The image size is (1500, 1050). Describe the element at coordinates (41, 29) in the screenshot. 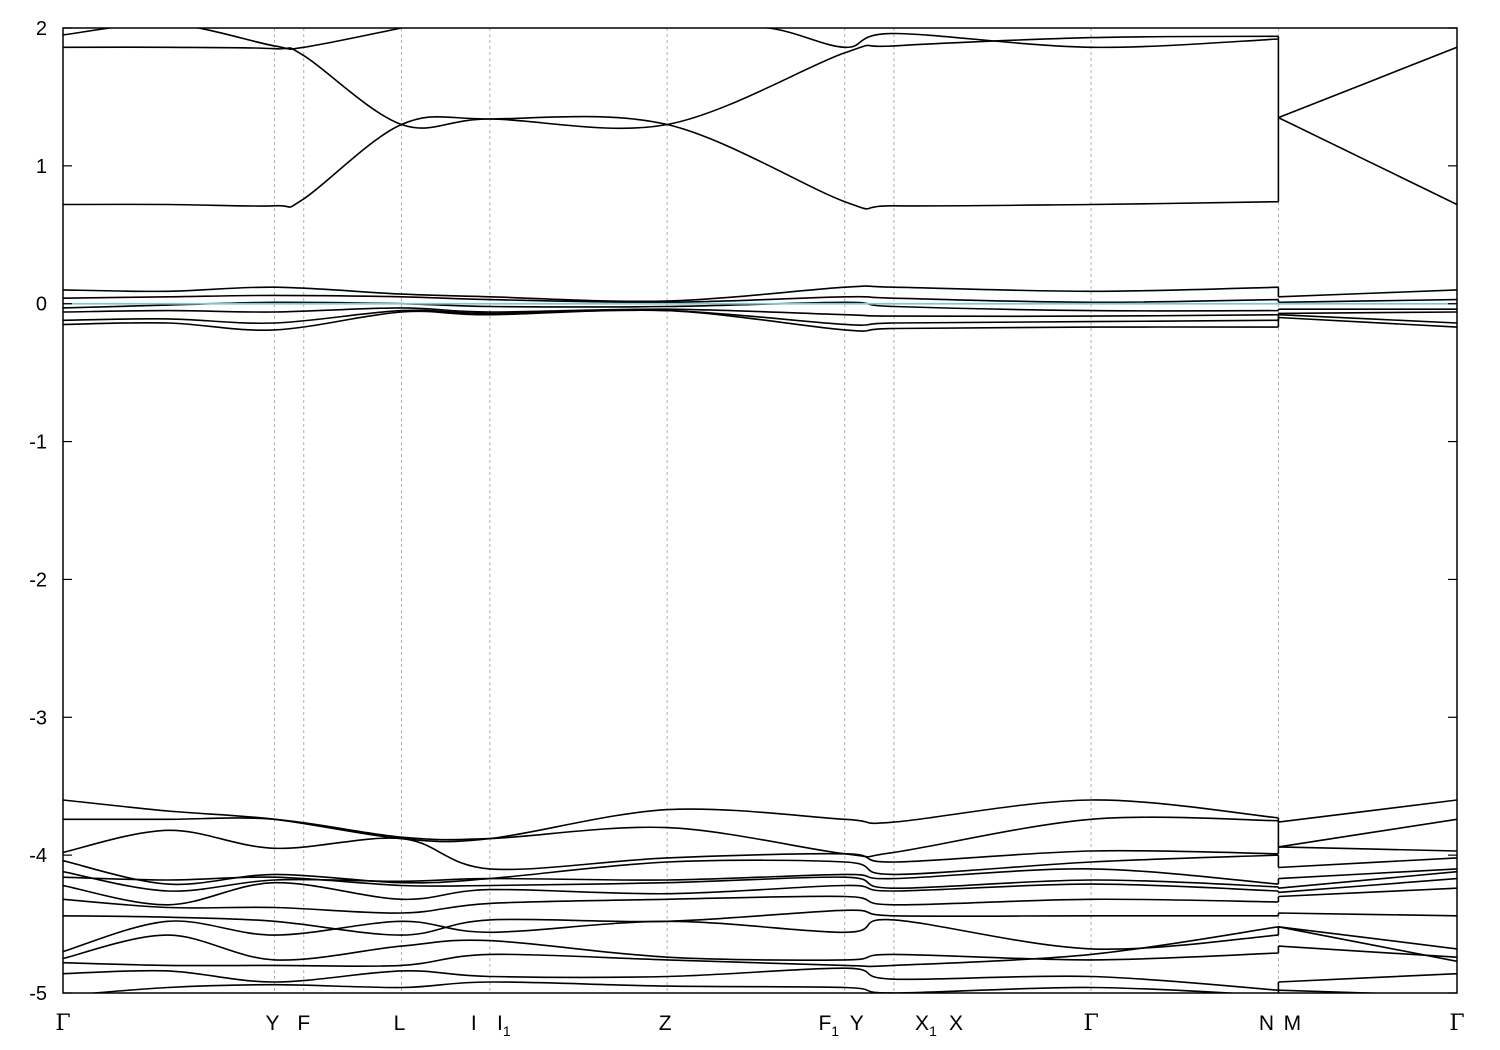

I see `y-tick-label: 2` at that location.